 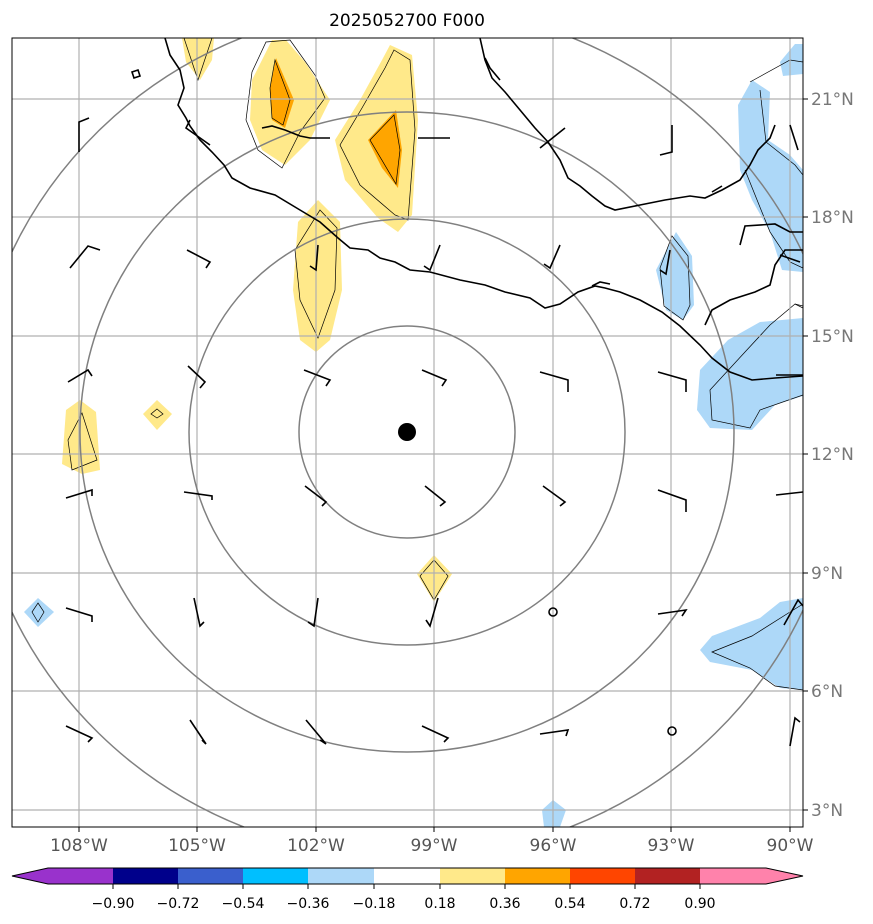 I want to click on lat-tick-label: 15°N, so click(x=832, y=337).